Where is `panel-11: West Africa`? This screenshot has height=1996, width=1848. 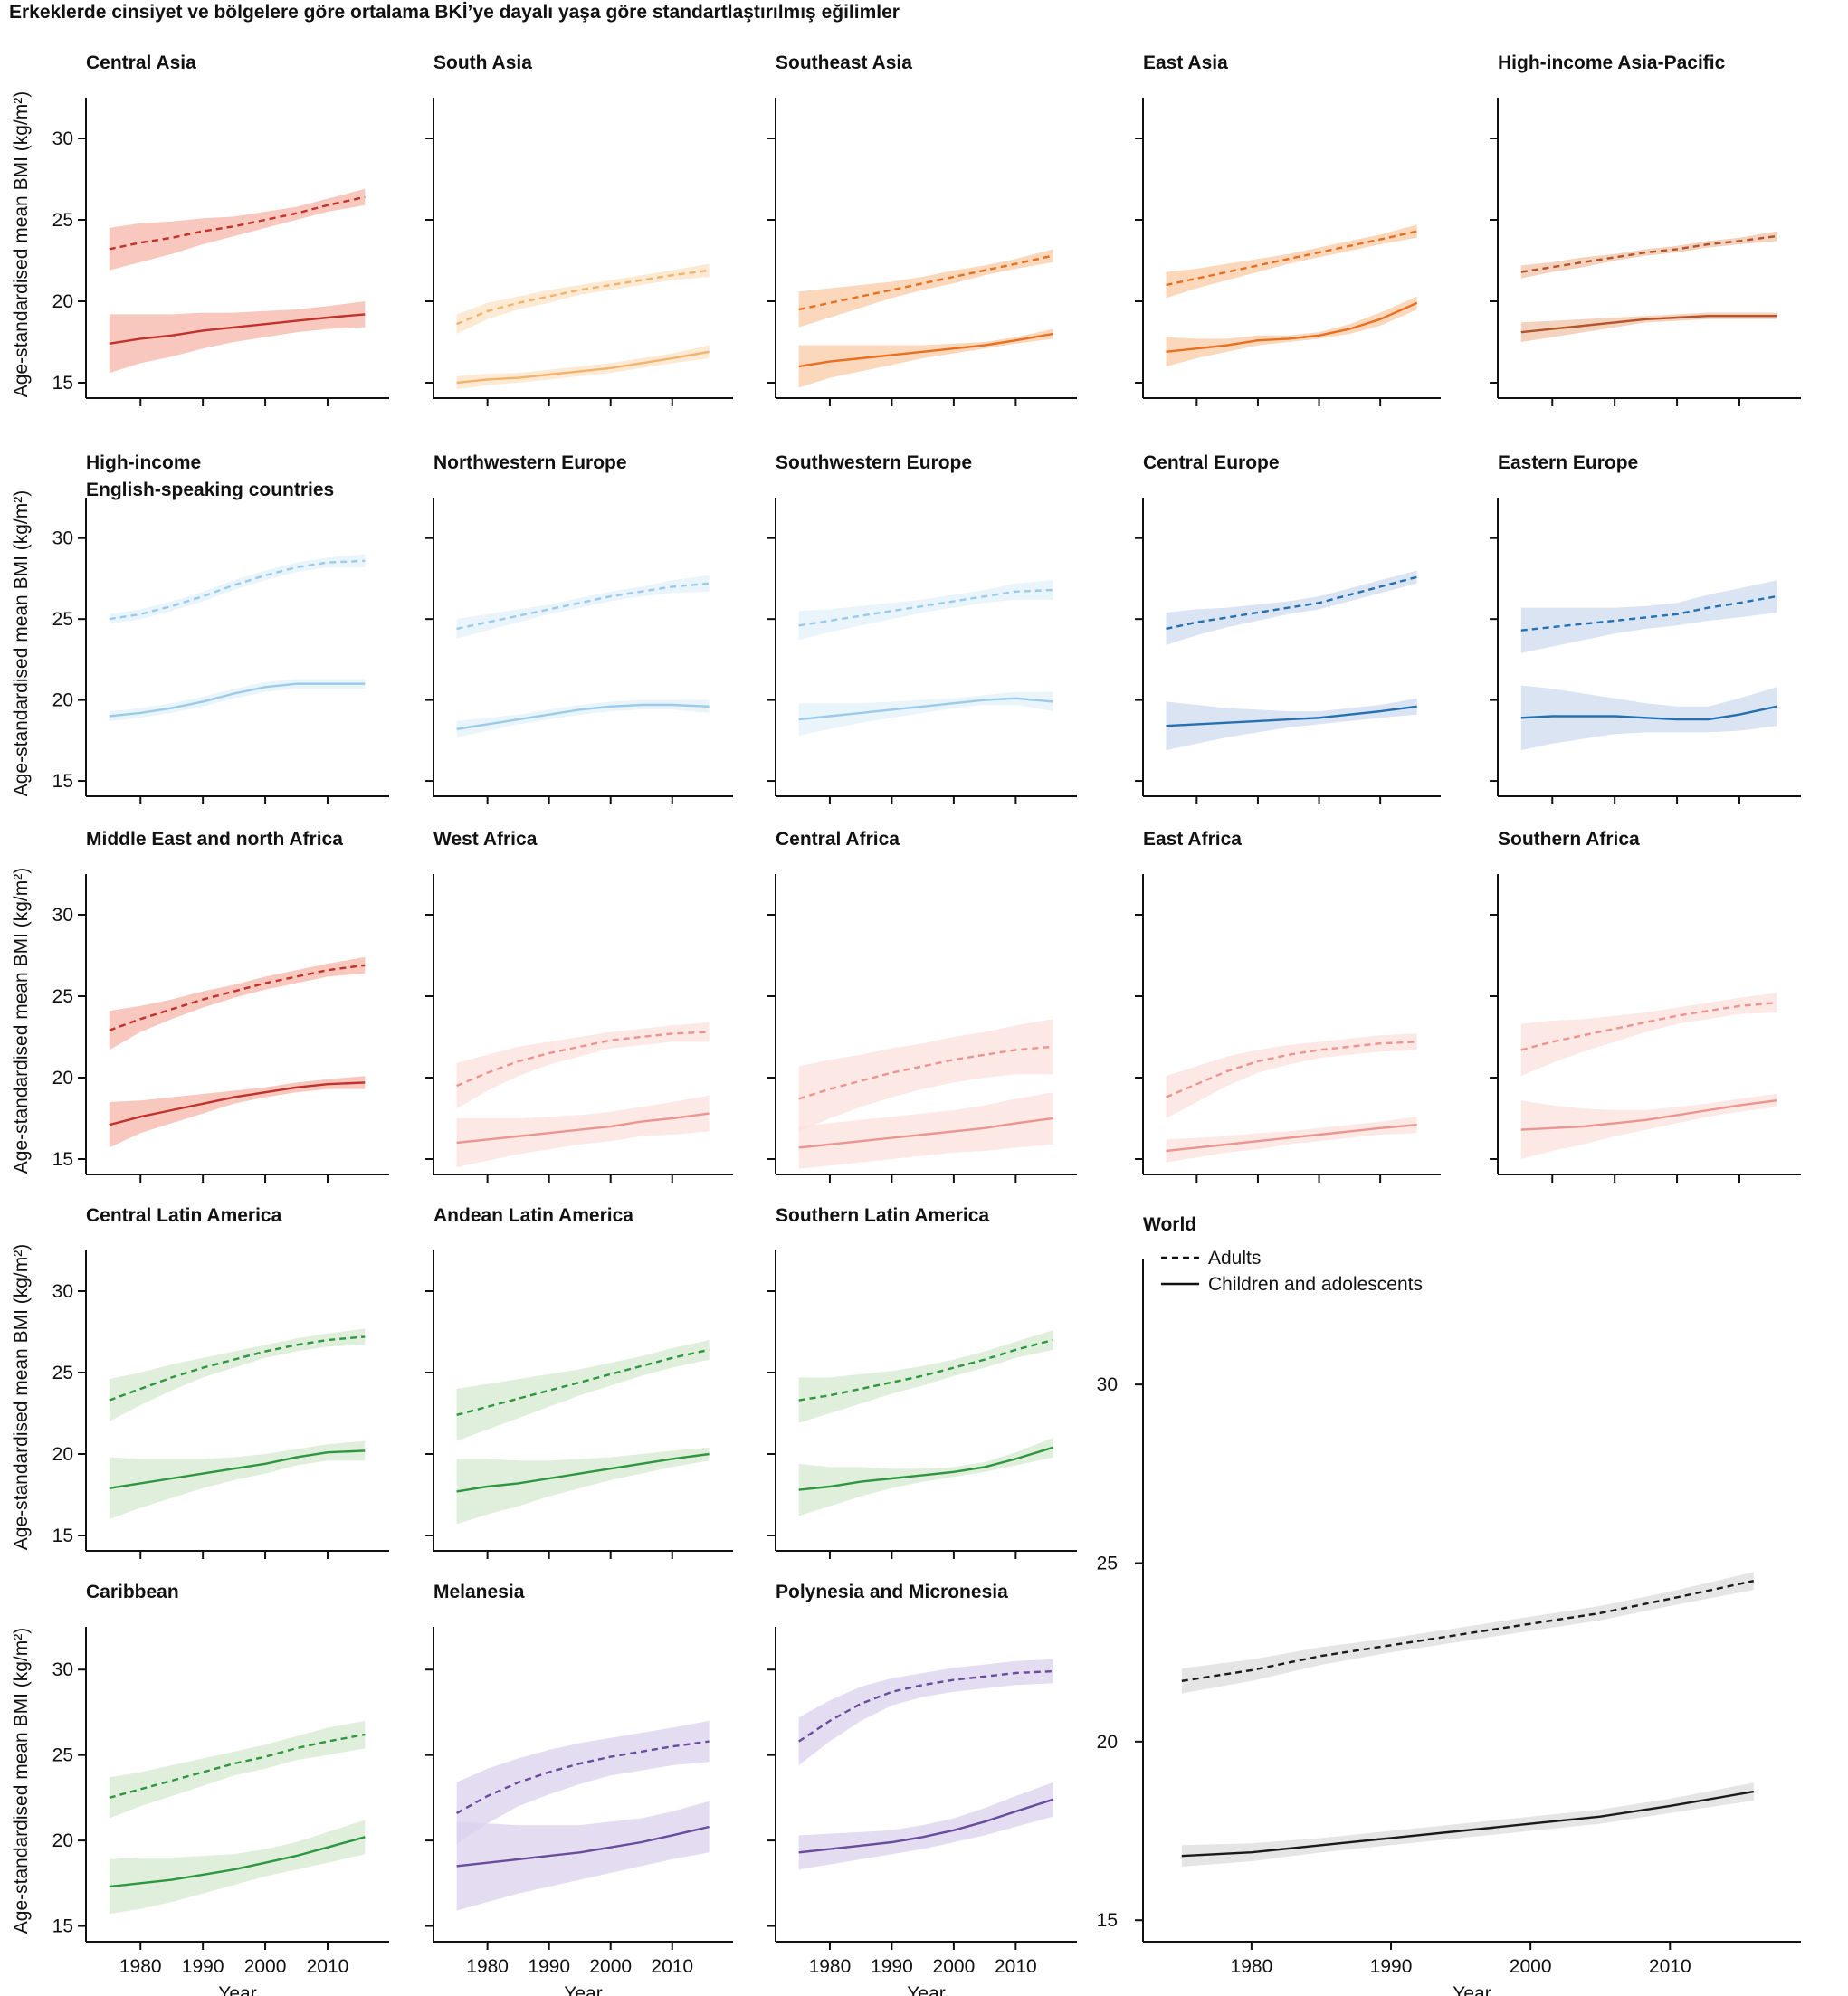 panel-11: West Africa is located at coordinates (579, 1006).